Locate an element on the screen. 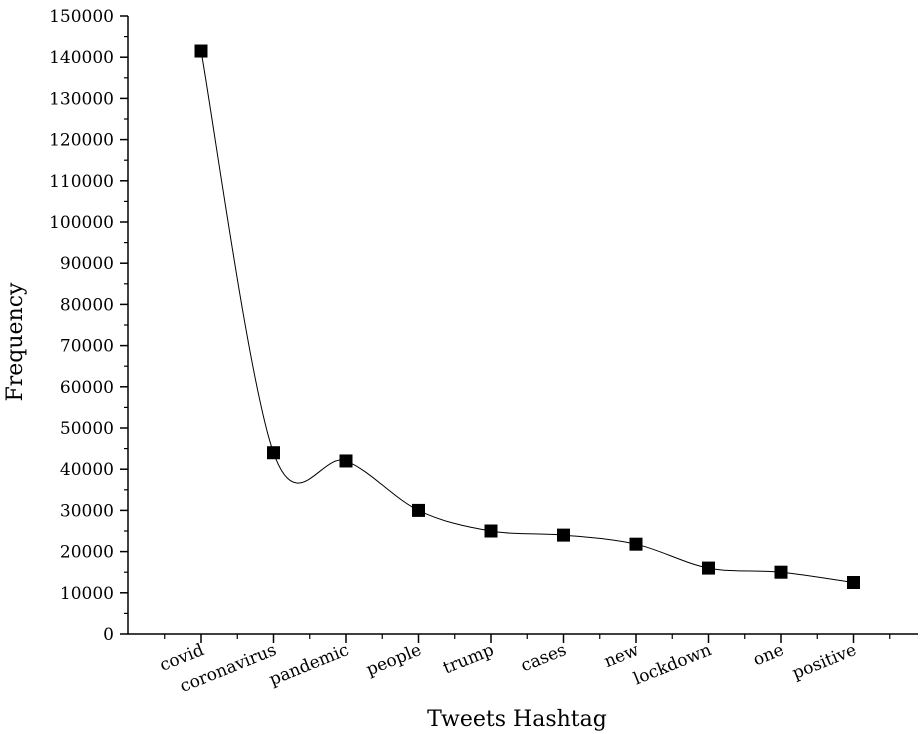 The height and width of the screenshot is (734, 920). y-tick-label: 50000 is located at coordinates (87, 429).